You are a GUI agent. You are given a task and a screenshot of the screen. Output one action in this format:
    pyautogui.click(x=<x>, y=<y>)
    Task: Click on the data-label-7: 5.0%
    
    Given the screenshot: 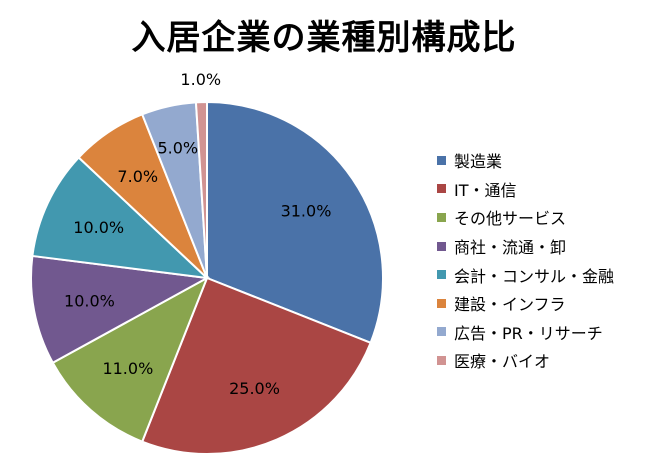 What is the action you would take?
    pyautogui.click(x=177, y=147)
    